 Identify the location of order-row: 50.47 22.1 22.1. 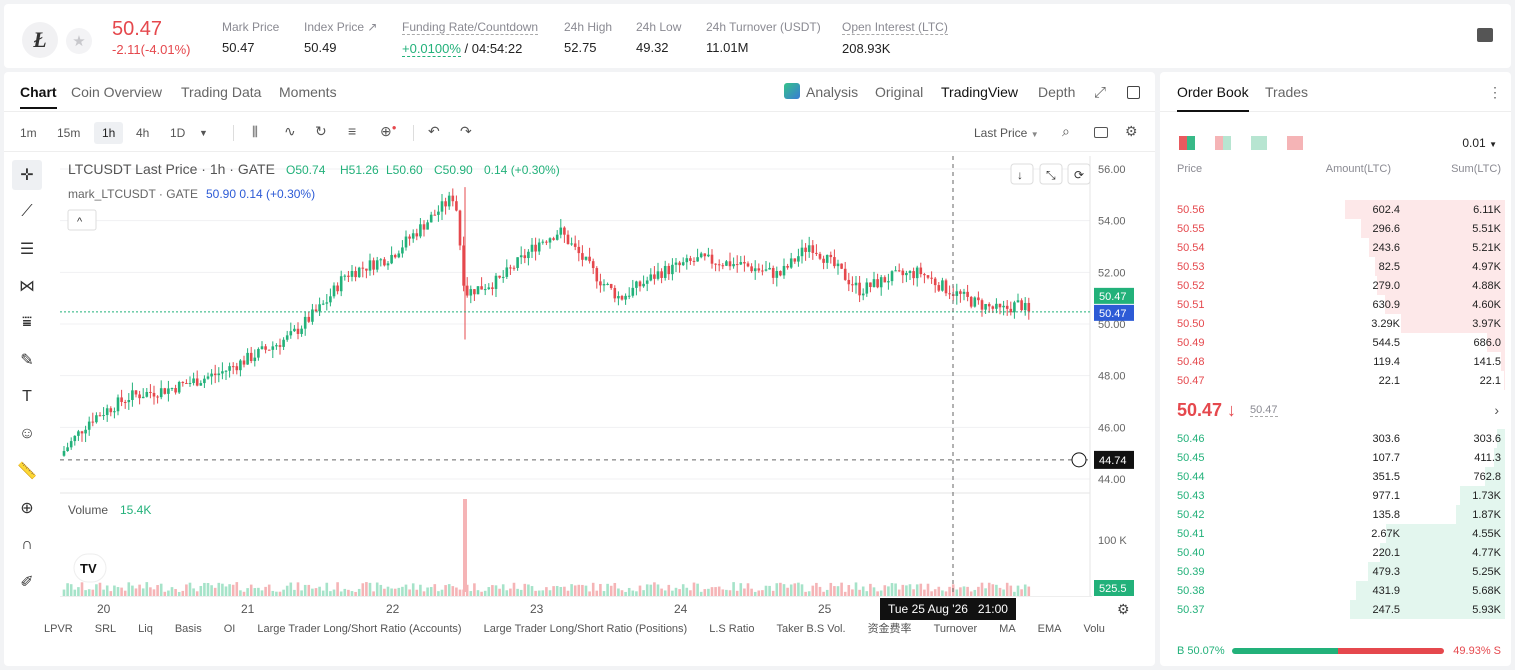
(1335, 380).